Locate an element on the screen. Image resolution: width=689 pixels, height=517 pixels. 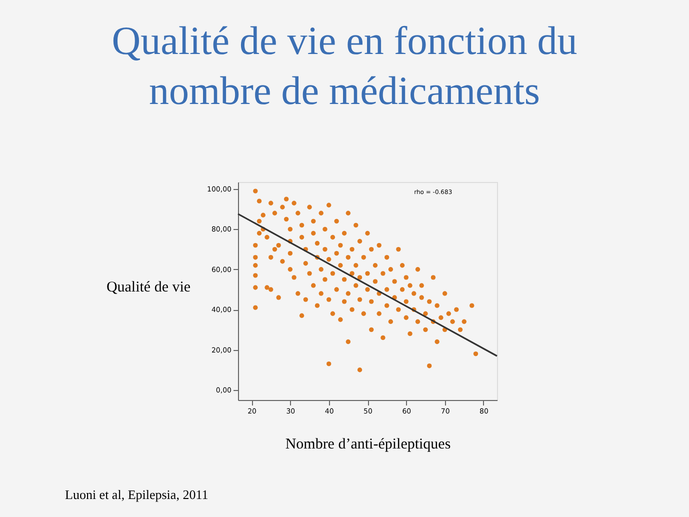
y-axis-title: Qualité de vie is located at coordinates (148, 288).